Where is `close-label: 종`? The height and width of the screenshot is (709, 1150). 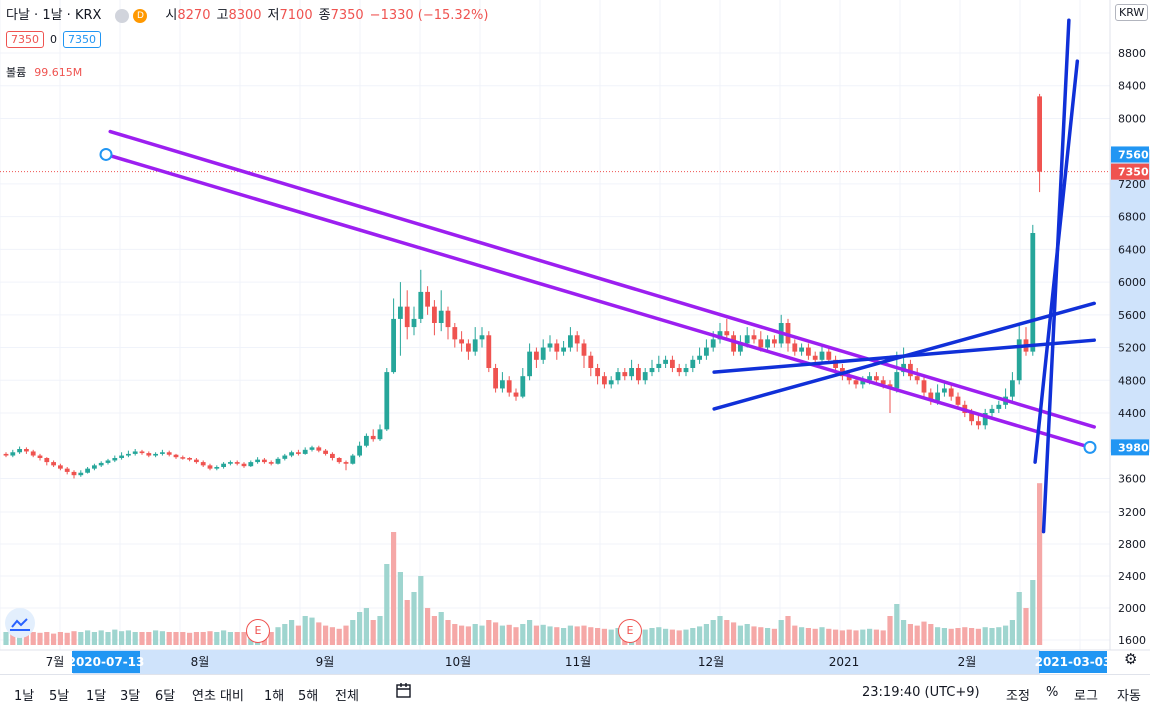 close-label: 종 is located at coordinates (324, 15).